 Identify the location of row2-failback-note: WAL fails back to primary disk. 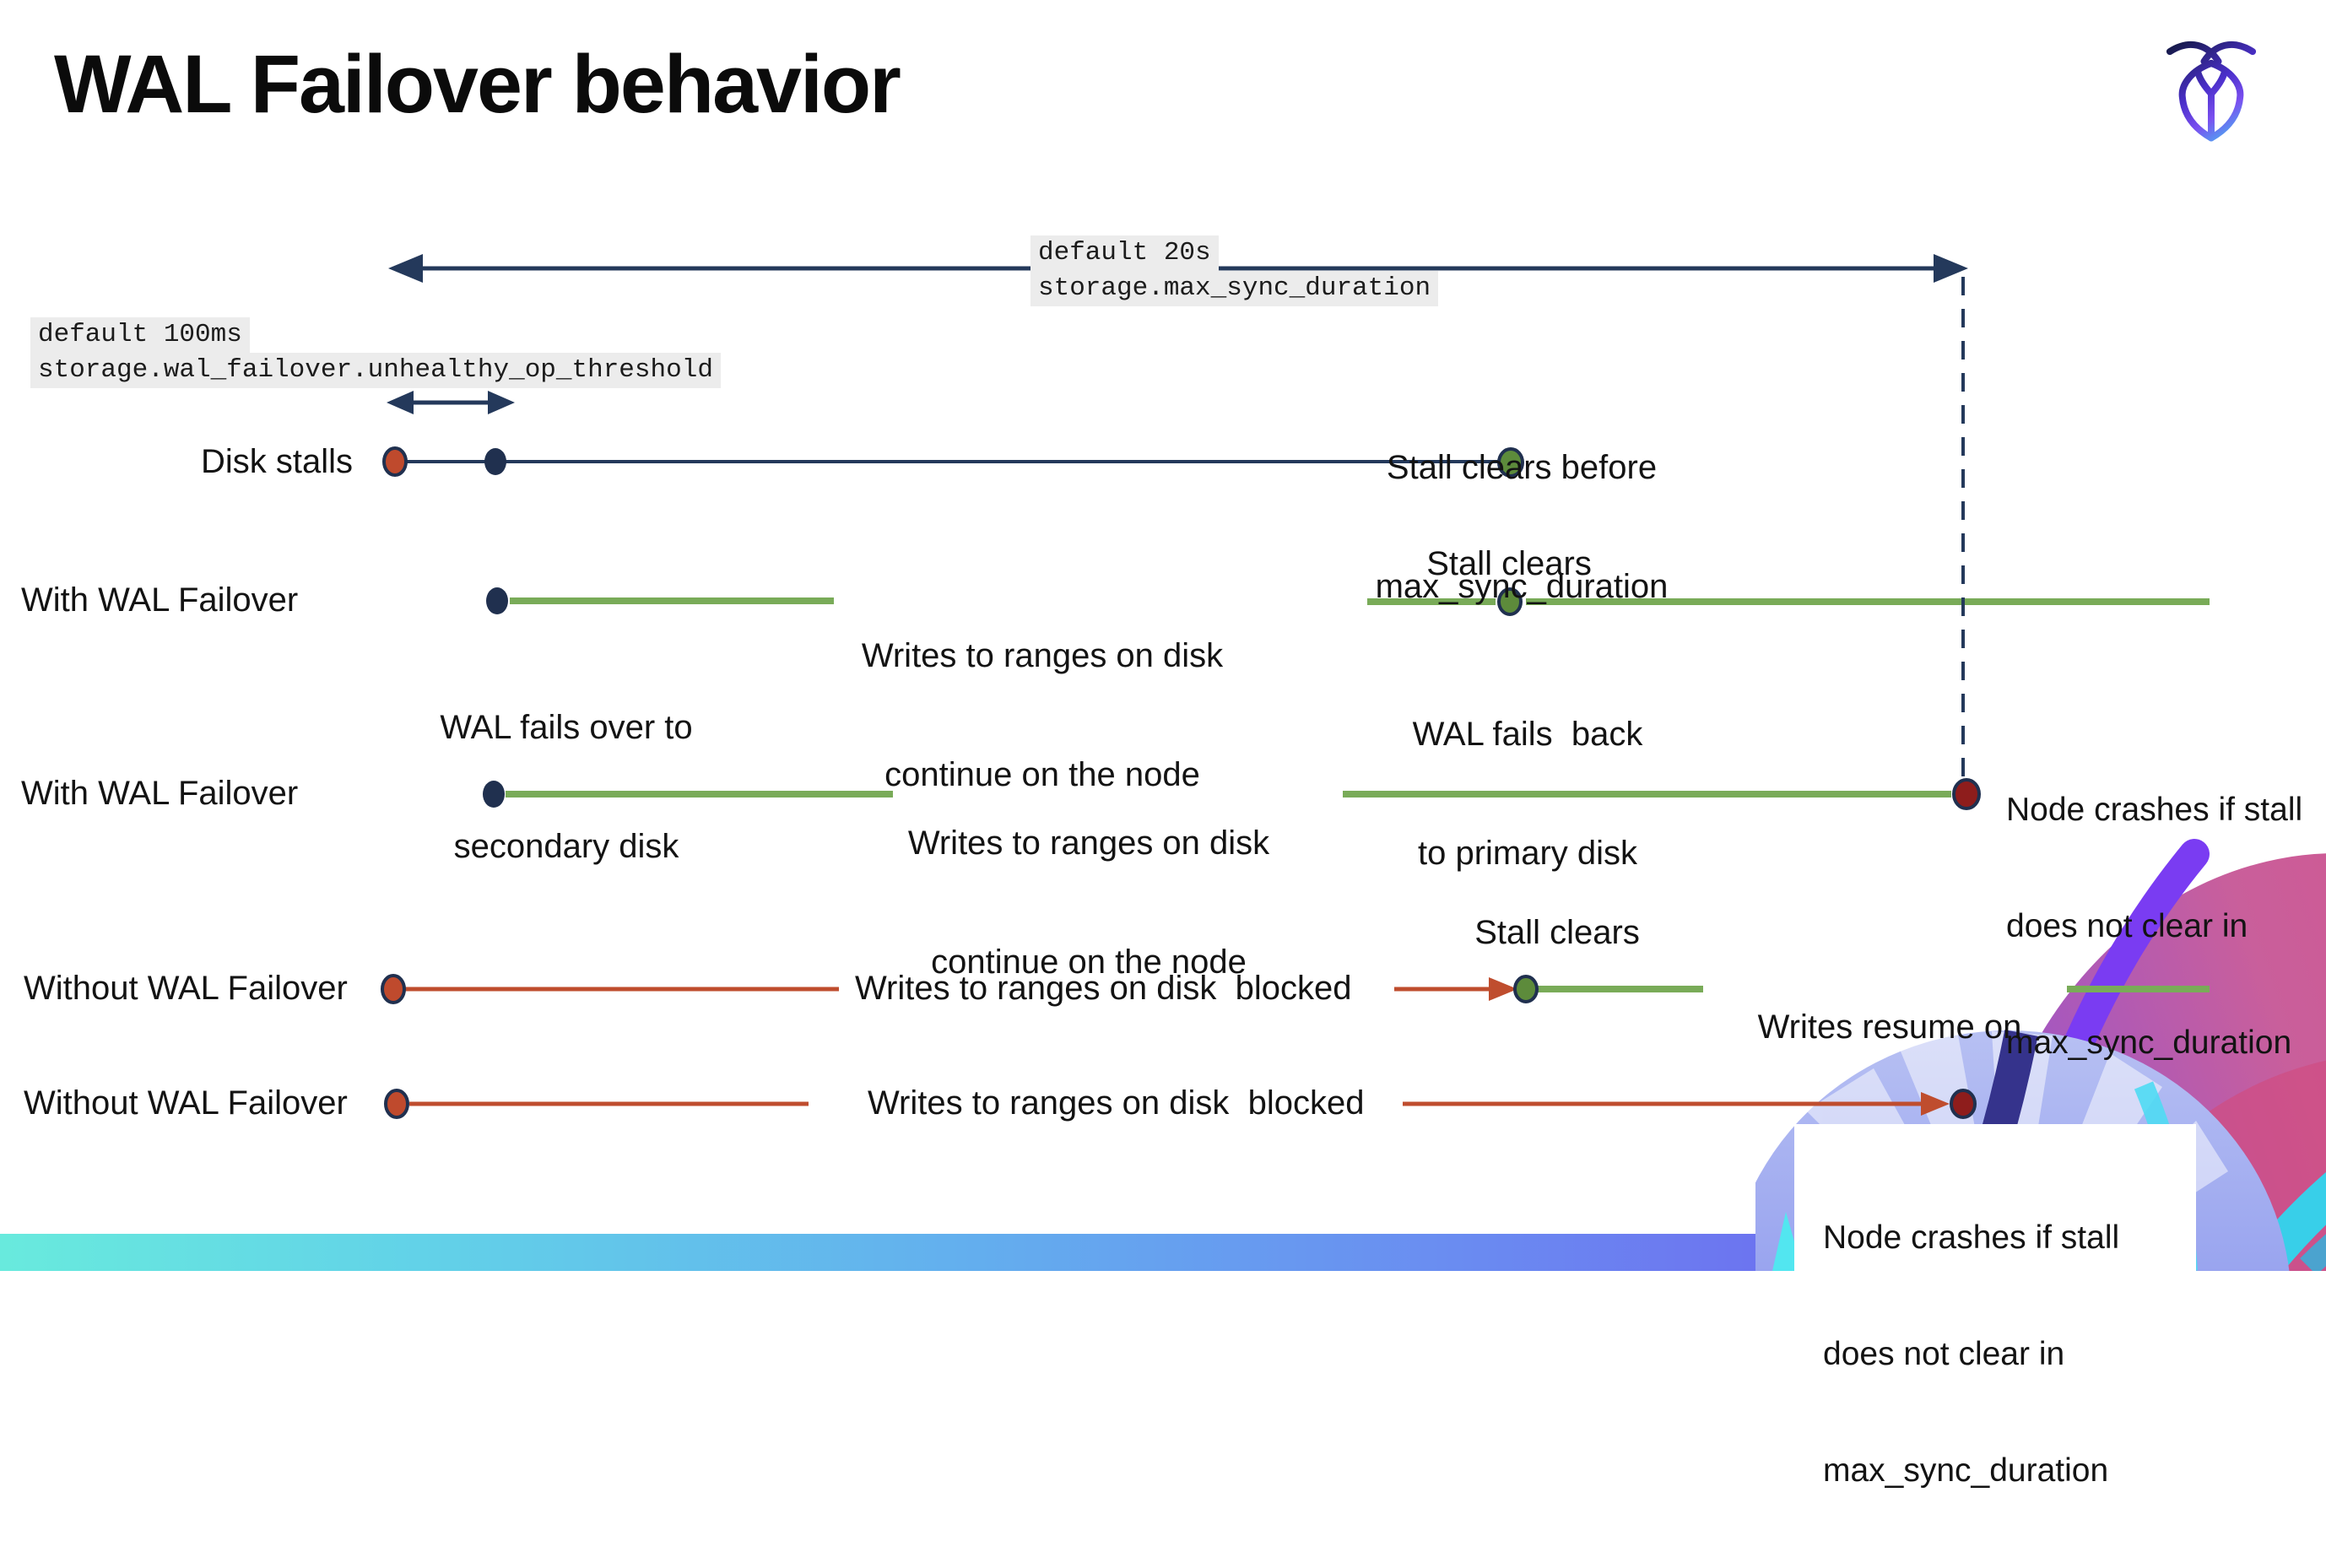
(1528, 794).